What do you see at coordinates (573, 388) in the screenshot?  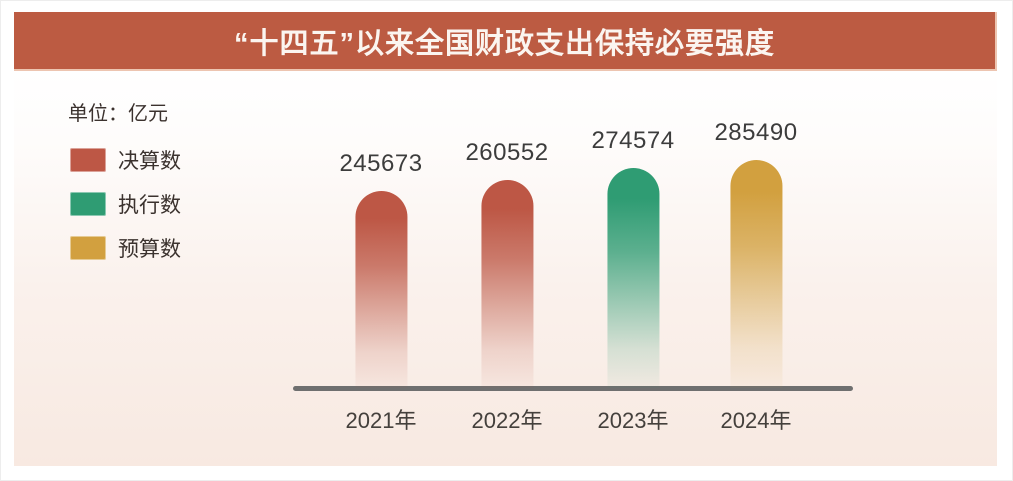 I see `x-axis-line` at bounding box center [573, 388].